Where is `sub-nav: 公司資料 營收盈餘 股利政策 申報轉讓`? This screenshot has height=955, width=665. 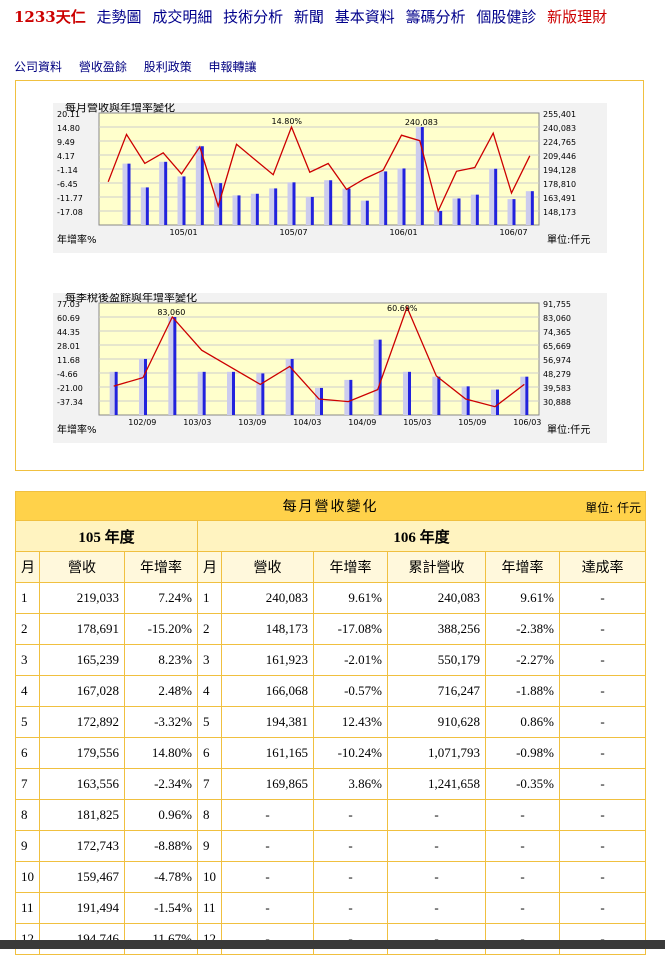 sub-nav: 公司資料 營收盈餘 股利政策 申報轉讓 is located at coordinates (142, 66).